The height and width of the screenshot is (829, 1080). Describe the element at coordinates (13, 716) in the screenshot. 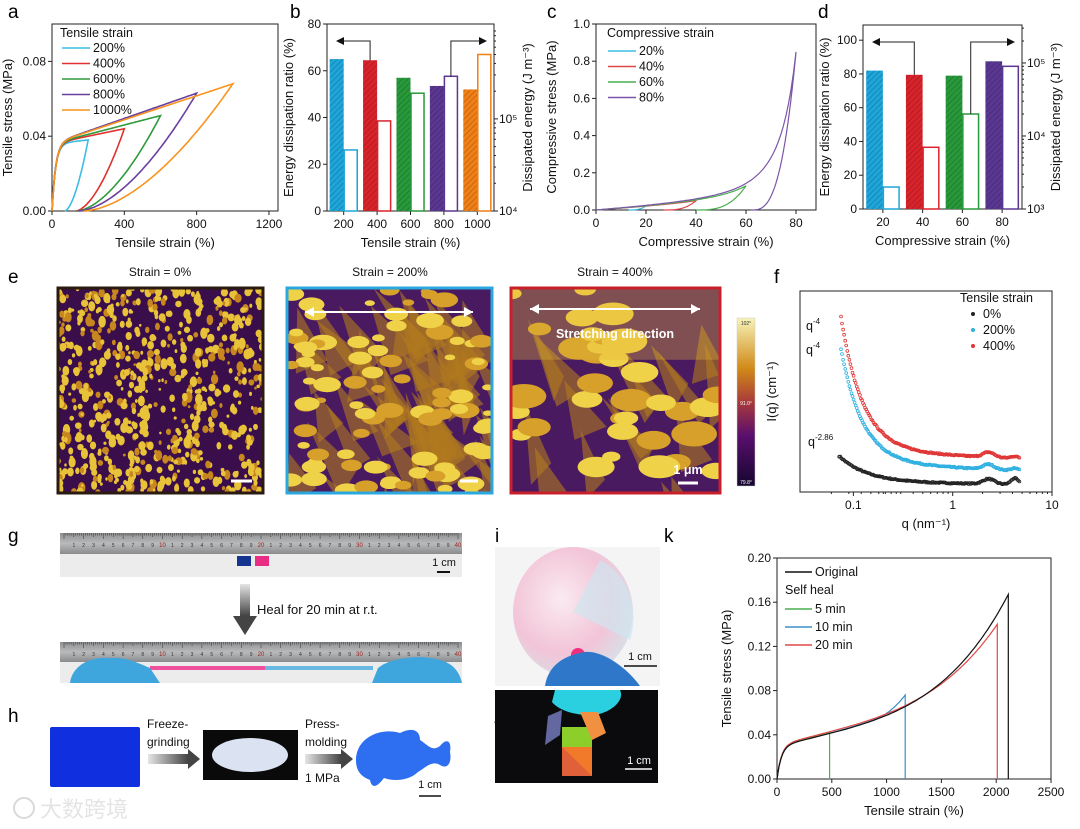

I see `panel-label-h: h` at that location.